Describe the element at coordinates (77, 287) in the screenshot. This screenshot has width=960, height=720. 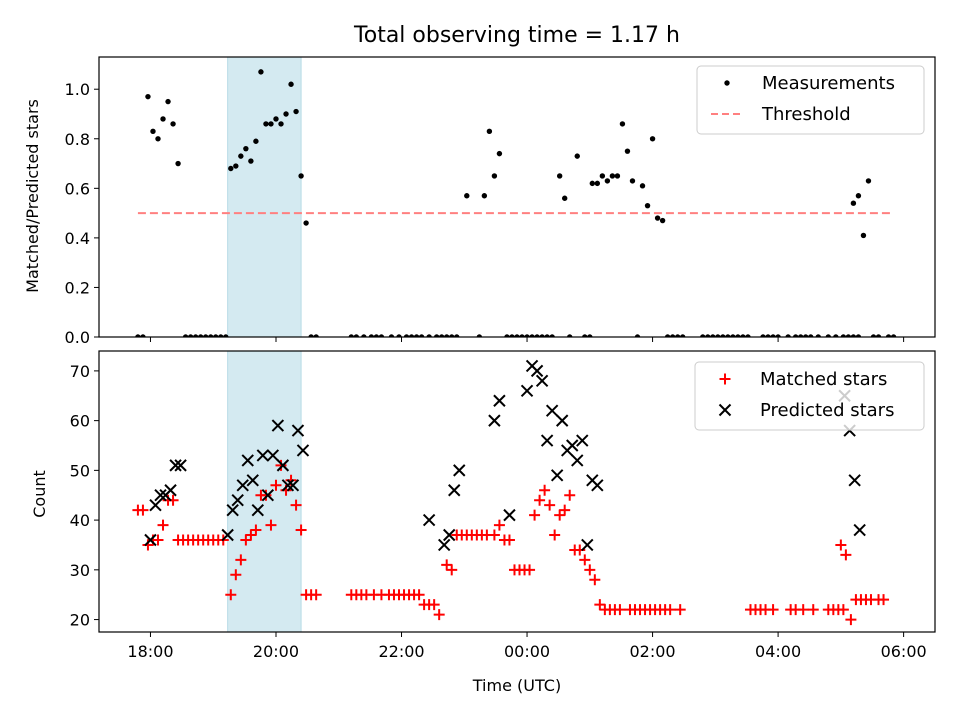
I see `top-y-tick-label: 0.2` at that location.